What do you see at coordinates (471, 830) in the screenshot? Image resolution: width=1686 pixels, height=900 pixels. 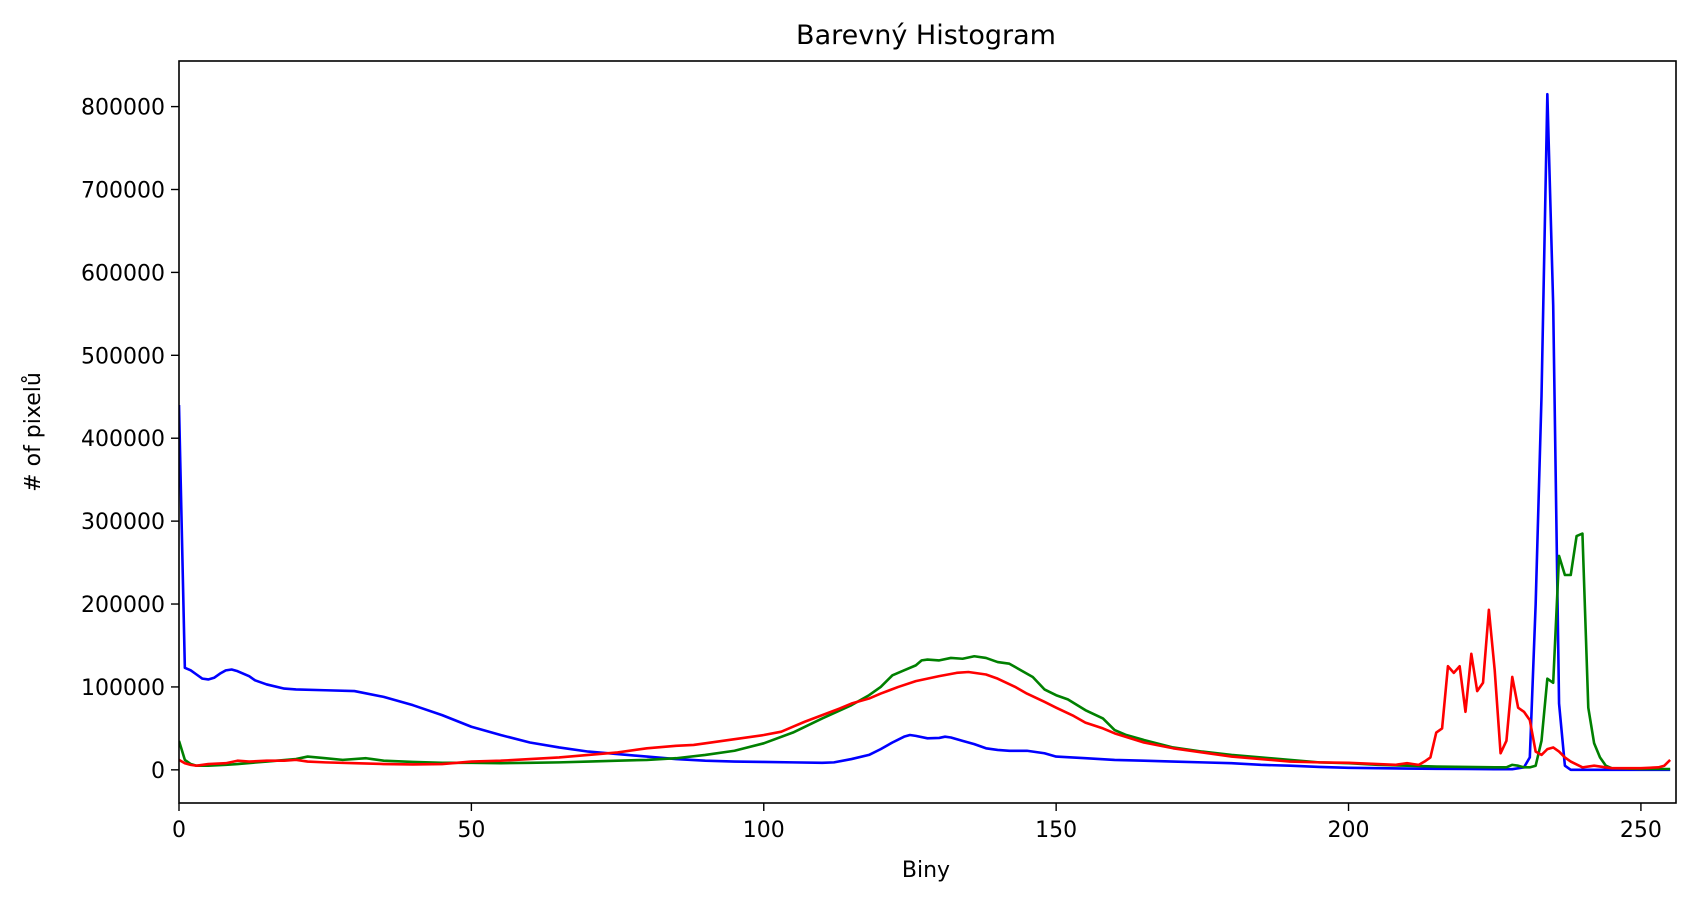 I see `x-tick-label: 50` at bounding box center [471, 830].